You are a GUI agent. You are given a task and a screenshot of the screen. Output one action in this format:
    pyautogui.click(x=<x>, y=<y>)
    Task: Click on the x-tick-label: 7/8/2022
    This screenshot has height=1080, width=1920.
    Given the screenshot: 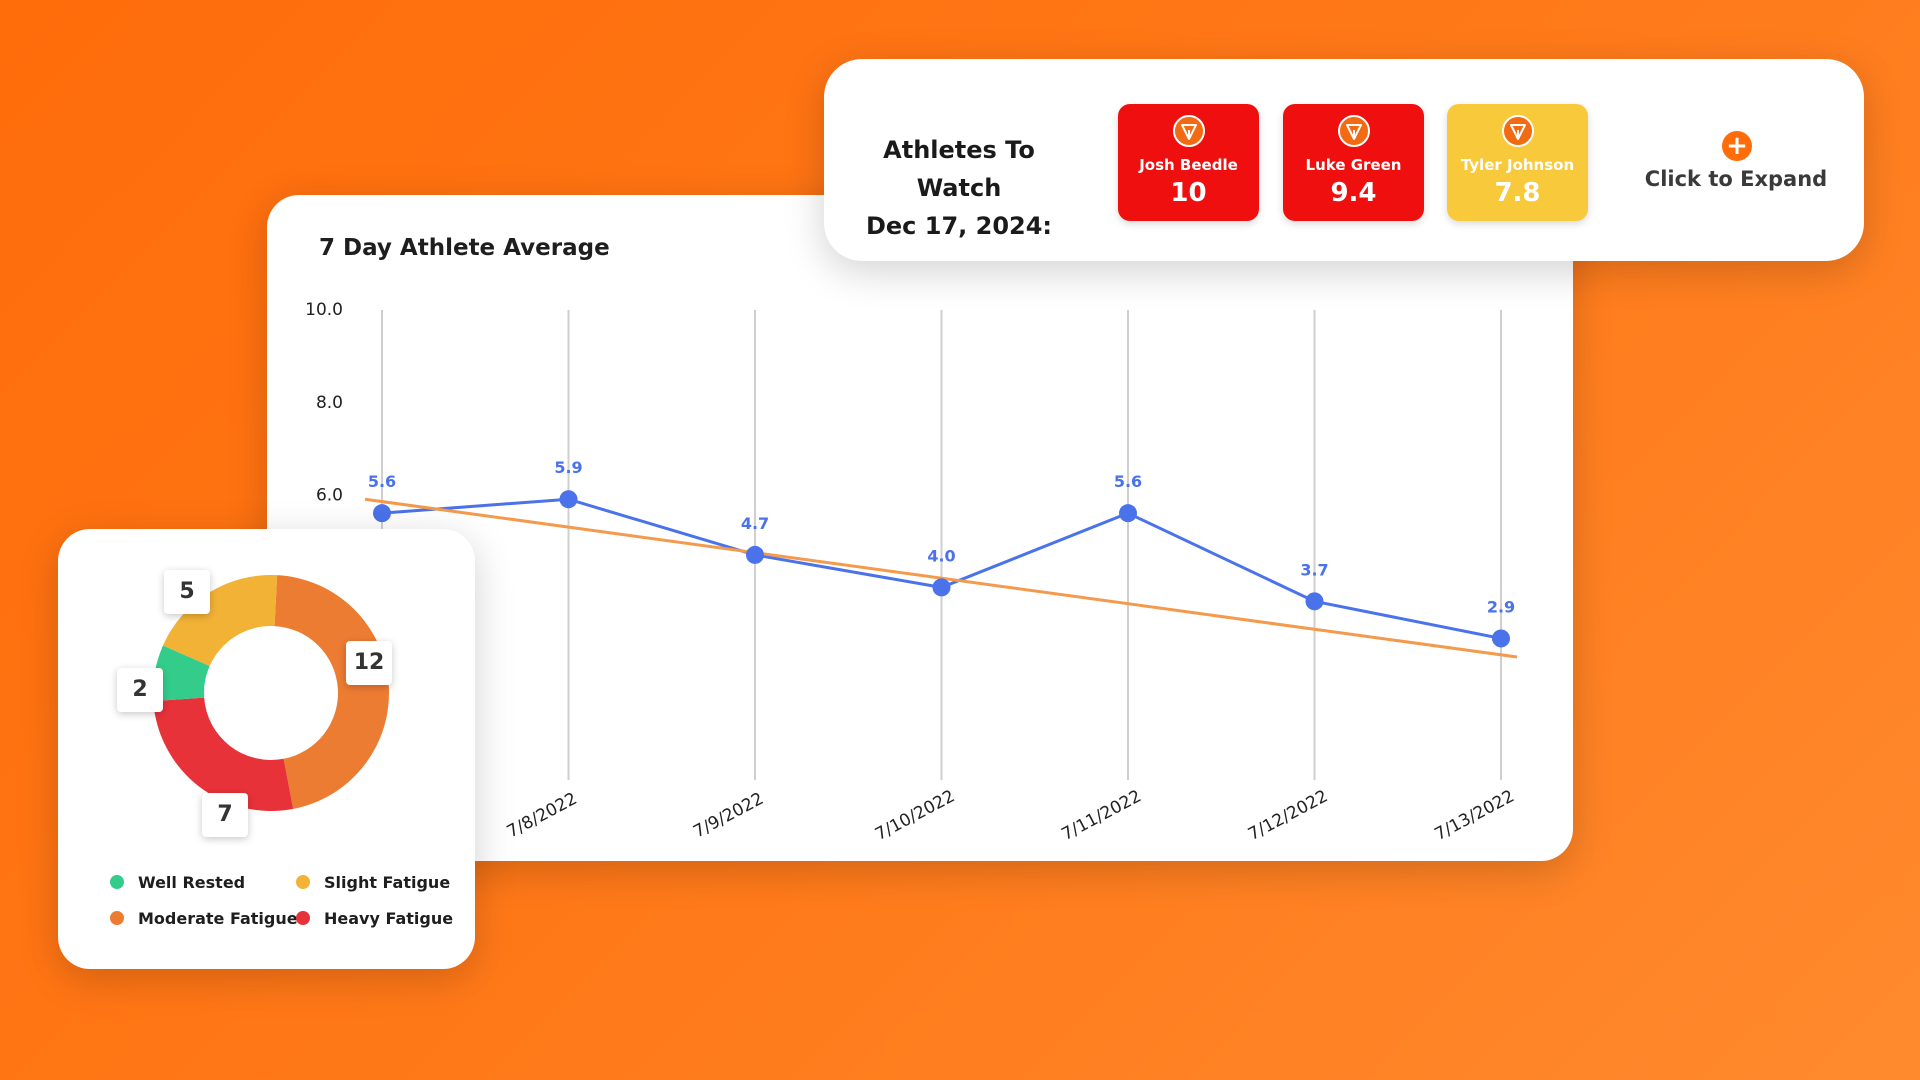 What is the action you would take?
    pyautogui.click(x=542, y=816)
    